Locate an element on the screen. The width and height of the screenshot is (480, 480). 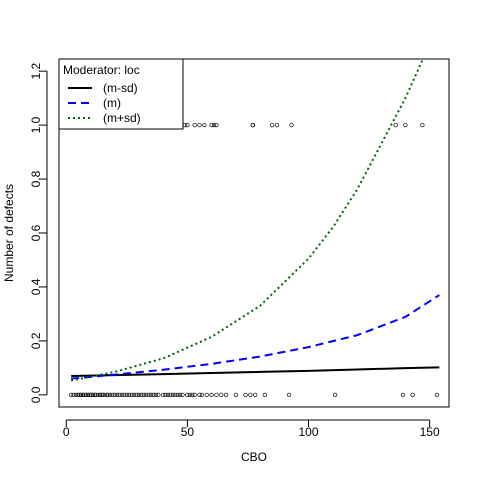
legend-entry-m-sd: (m-sd) is located at coordinates (120, 88).